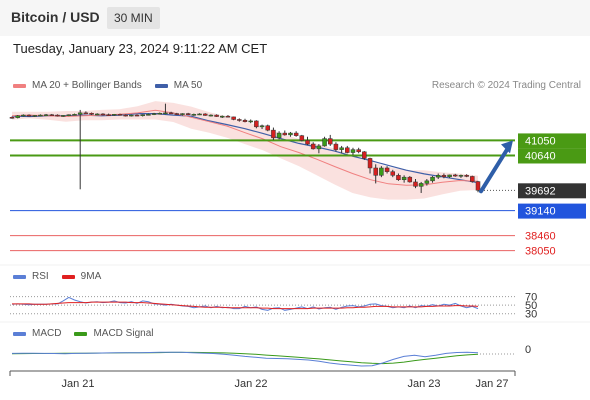 Image resolution: width=590 pixels, height=400 pixels. Describe the element at coordinates (40, 276) in the screenshot. I see `rsi-legend-label: RSI` at that location.